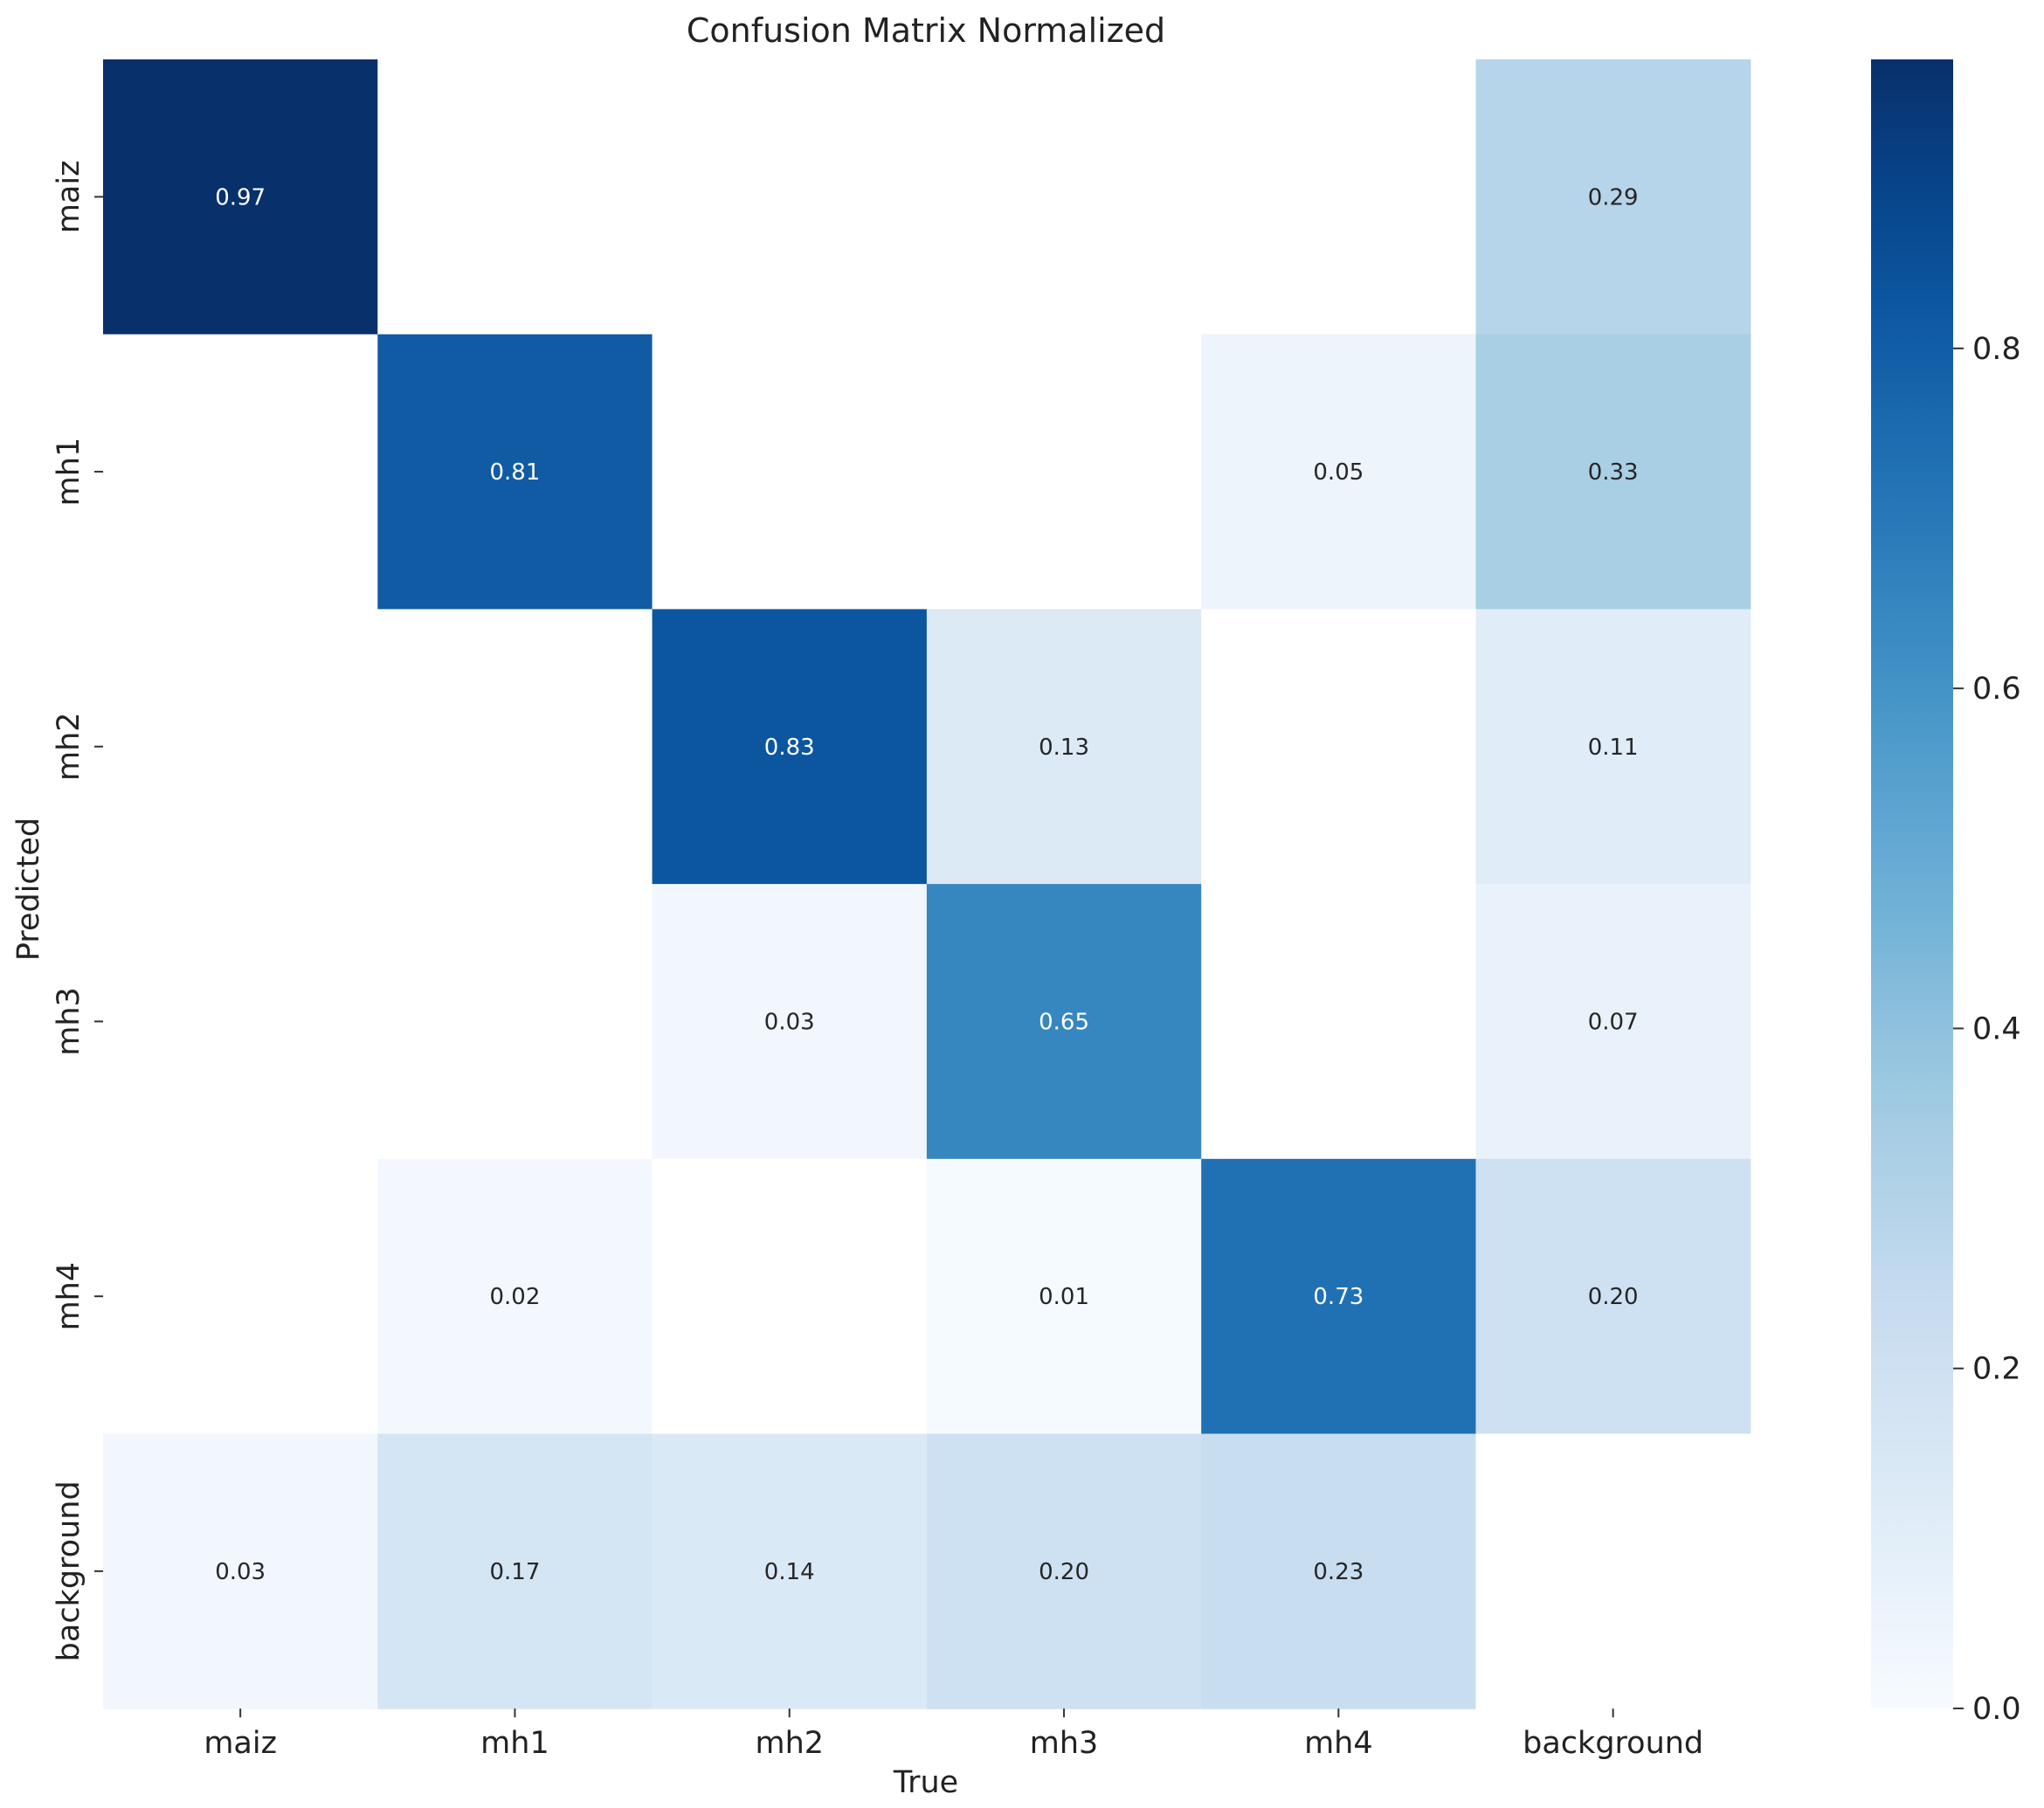 The image size is (2044, 1808). I want to click on cell-value-label: 0.29, so click(1614, 197).